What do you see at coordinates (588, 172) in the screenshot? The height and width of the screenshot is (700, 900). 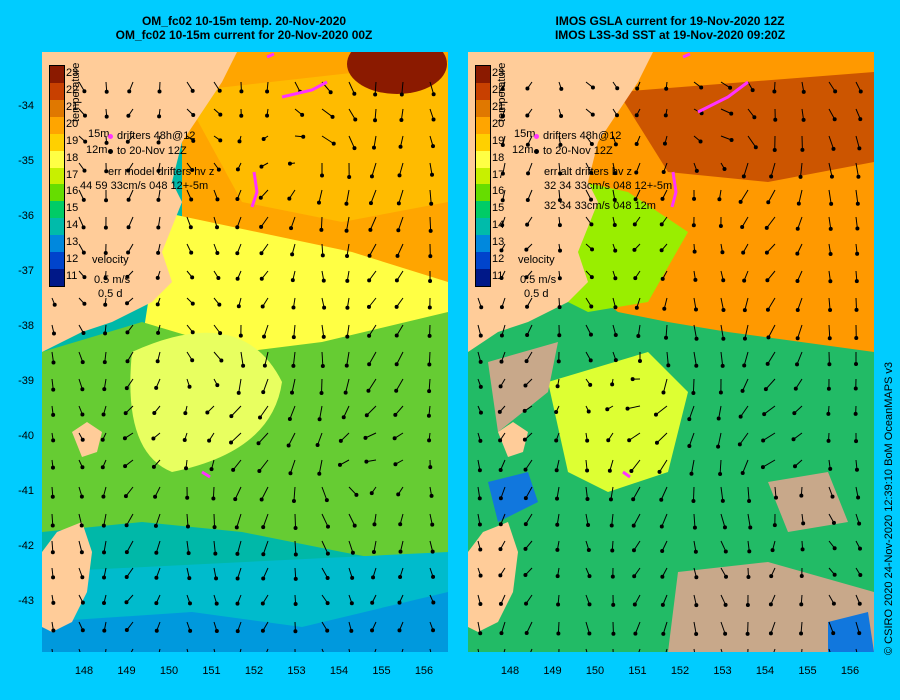 I see `err-line1: err alt drifters hv z` at bounding box center [588, 172].